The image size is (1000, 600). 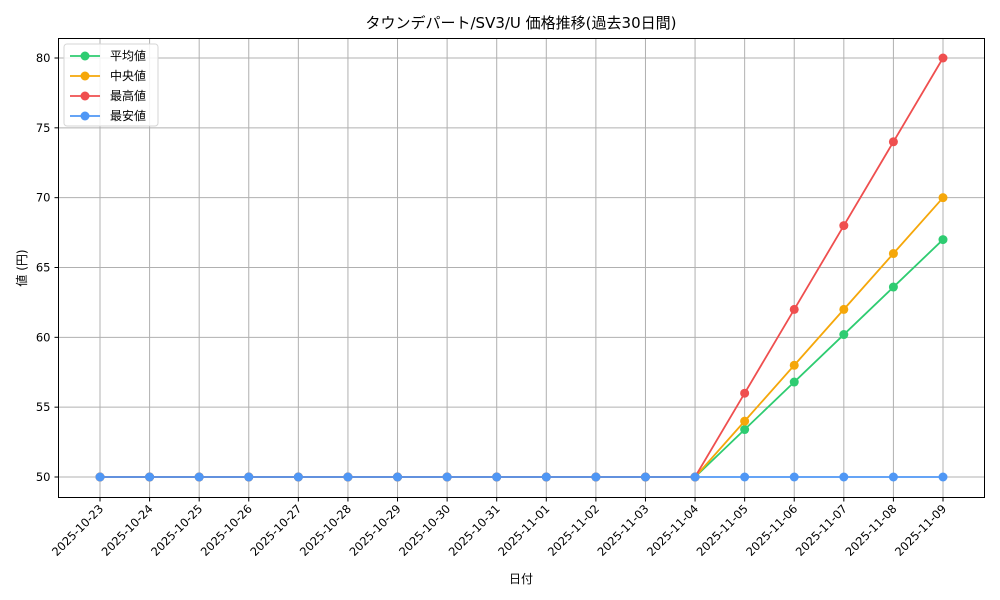 I want to click on legend-label: 最安値, so click(x=128, y=115).